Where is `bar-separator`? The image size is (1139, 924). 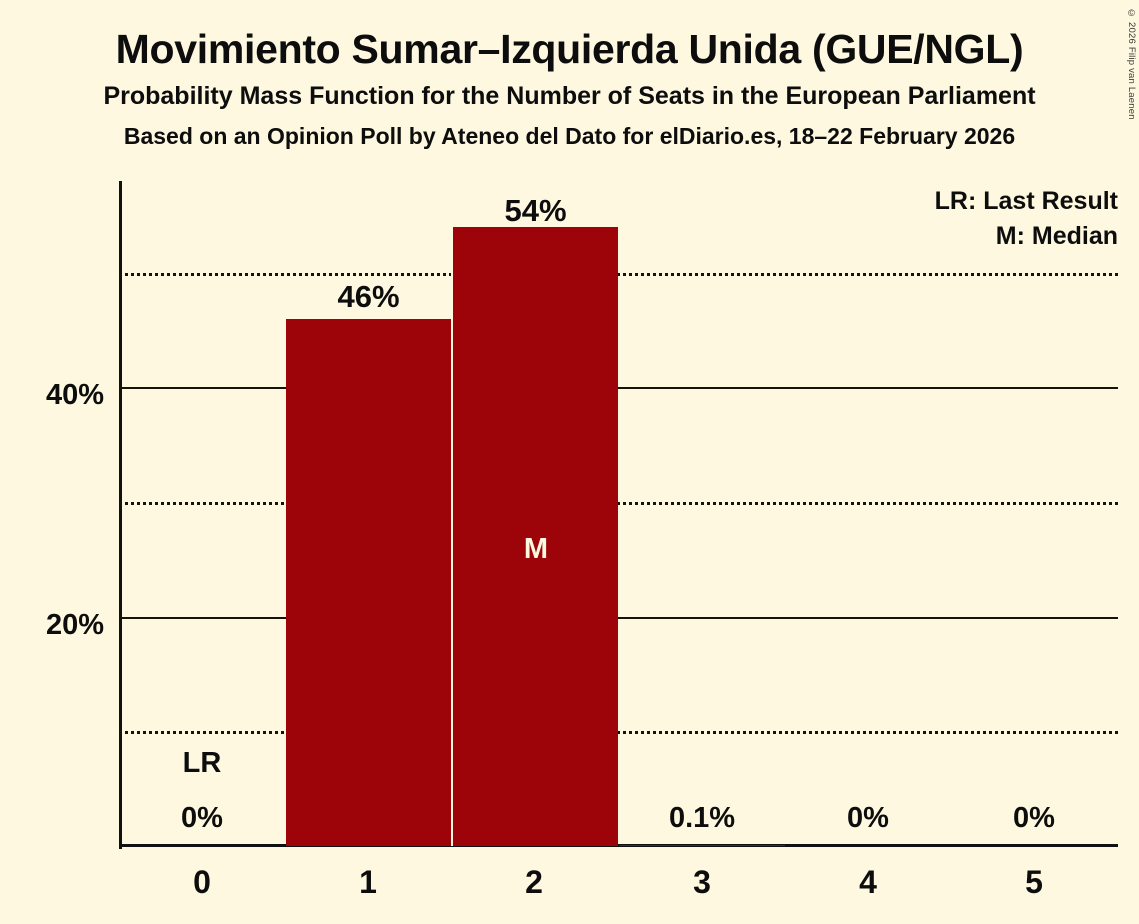 bar-separator is located at coordinates (452, 536).